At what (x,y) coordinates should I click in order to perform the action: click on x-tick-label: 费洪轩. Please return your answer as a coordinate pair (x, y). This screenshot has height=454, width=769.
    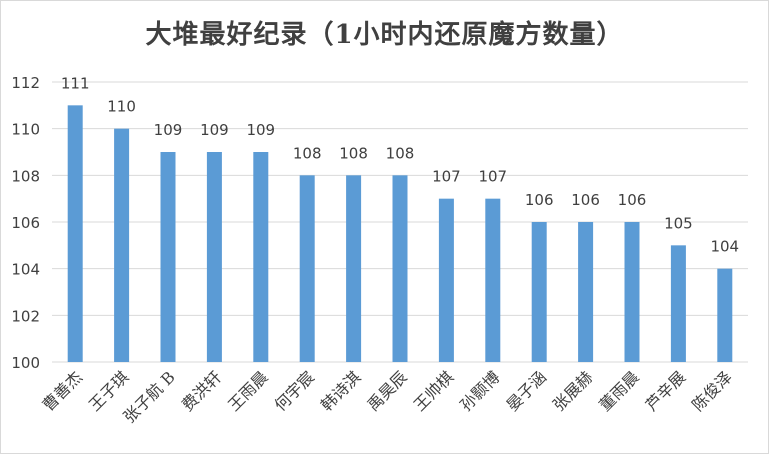
    Looking at the image, I should click on (201, 390).